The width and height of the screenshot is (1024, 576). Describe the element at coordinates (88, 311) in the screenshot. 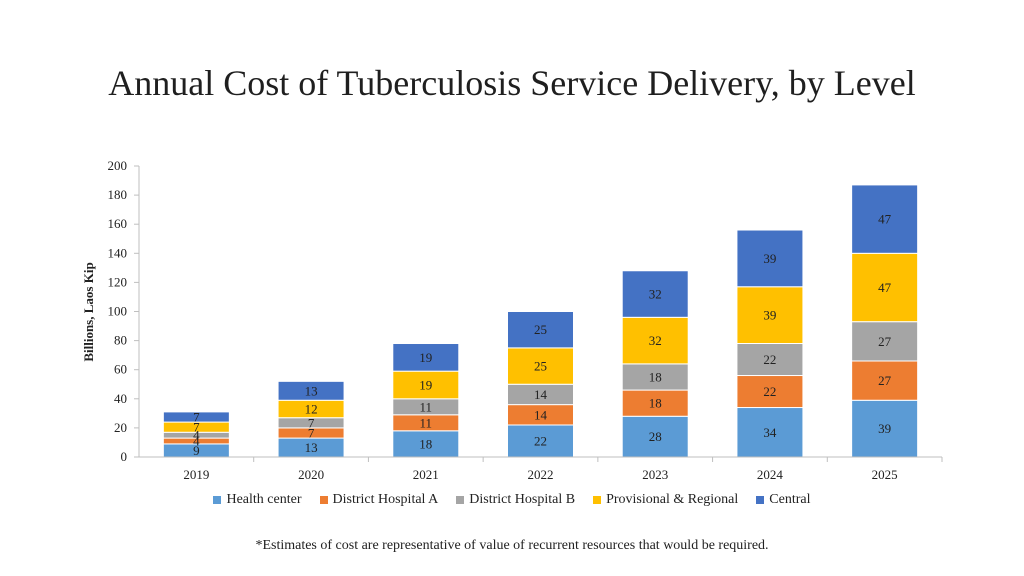

I see `y-axis-label: Billions, Laos Kip` at that location.